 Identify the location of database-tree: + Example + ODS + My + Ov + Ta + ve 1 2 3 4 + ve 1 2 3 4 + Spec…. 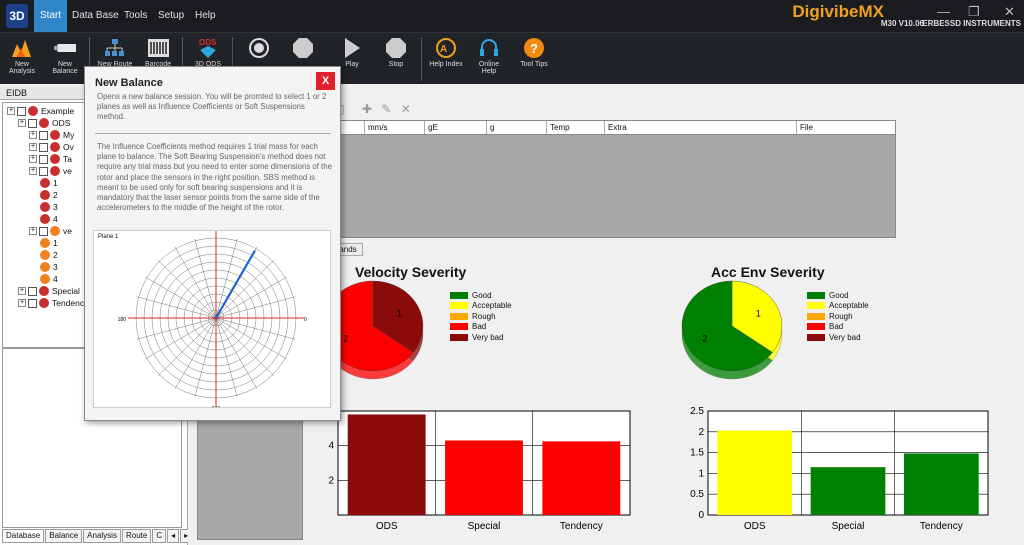
(92, 225).